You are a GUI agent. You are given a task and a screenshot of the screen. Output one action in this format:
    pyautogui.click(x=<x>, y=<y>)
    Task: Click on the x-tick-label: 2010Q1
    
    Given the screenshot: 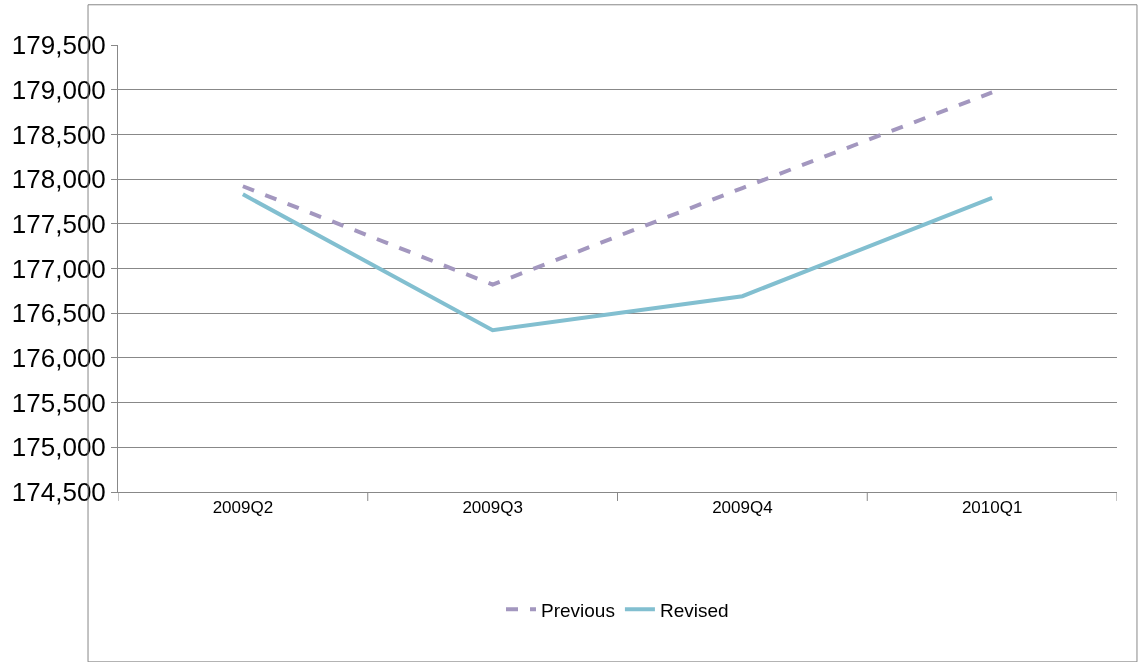 What is the action you would take?
    pyautogui.click(x=992, y=508)
    